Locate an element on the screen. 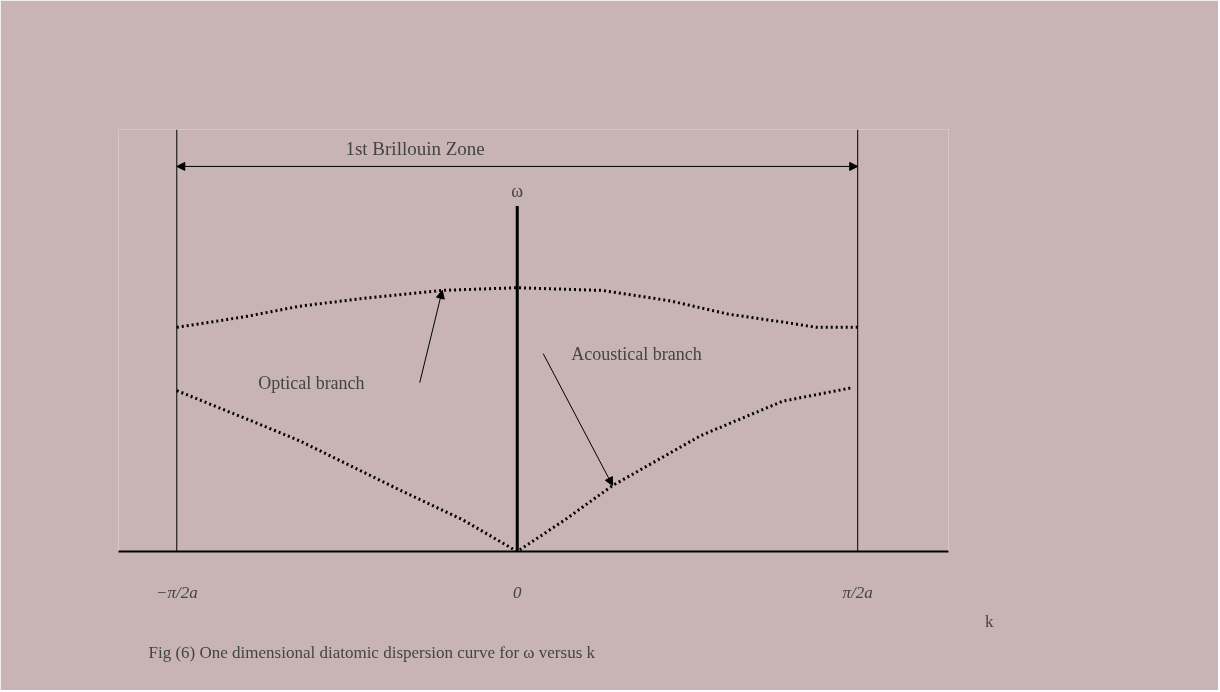 The height and width of the screenshot is (692, 1220). text: 1st Brillouin Zone is located at coordinates (415, 148).